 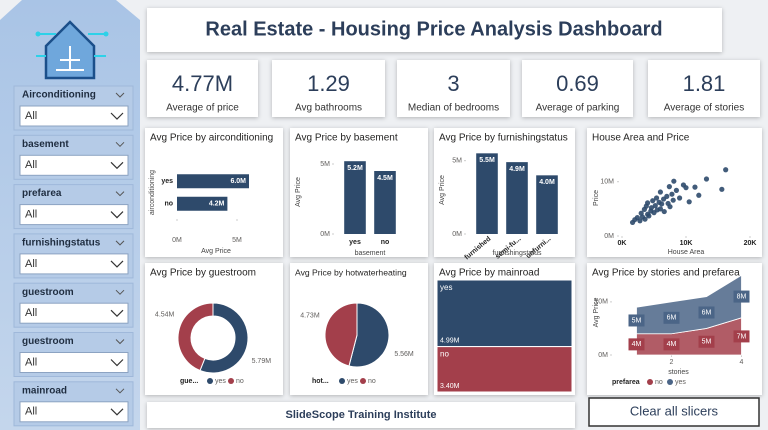 What do you see at coordinates (61, 243) in the screenshot?
I see `slicer-label: furnishingstatus` at bounding box center [61, 243].